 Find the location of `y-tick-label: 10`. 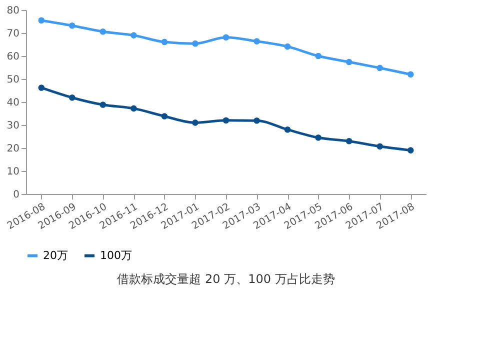

y-tick-label: 10 is located at coordinates (13, 172).